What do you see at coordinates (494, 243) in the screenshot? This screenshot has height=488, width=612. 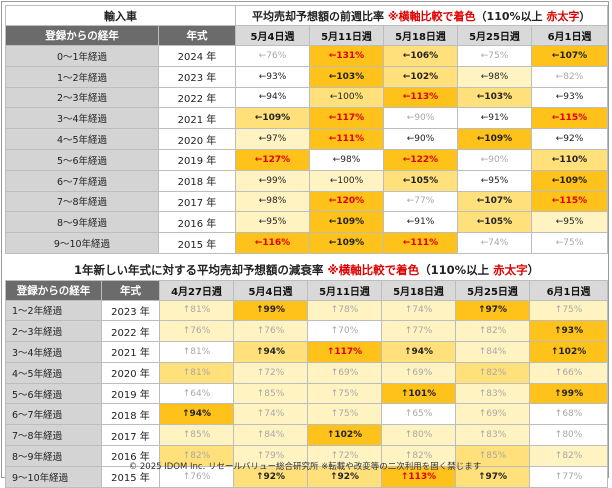 I see `value-cell: ←74%` at bounding box center [494, 243].